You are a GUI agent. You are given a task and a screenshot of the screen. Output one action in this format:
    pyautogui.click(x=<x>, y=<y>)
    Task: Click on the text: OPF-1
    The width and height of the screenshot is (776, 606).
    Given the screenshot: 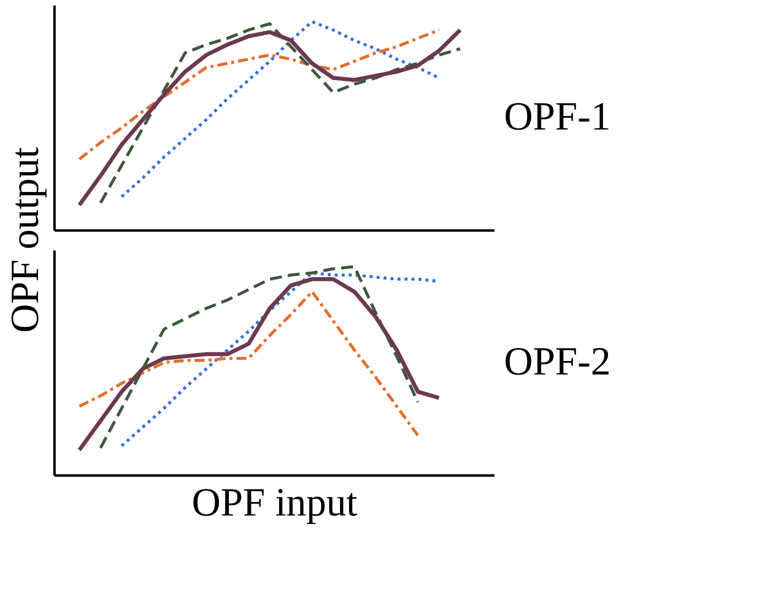 What is the action you would take?
    pyautogui.click(x=557, y=116)
    